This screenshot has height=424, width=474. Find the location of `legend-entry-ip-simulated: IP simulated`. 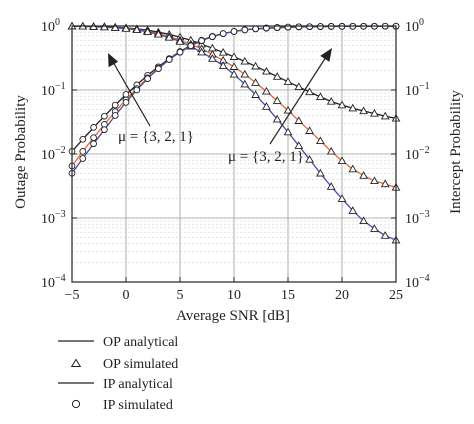

legend-entry-ip-simulated: IP simulated is located at coordinates (122, 405).